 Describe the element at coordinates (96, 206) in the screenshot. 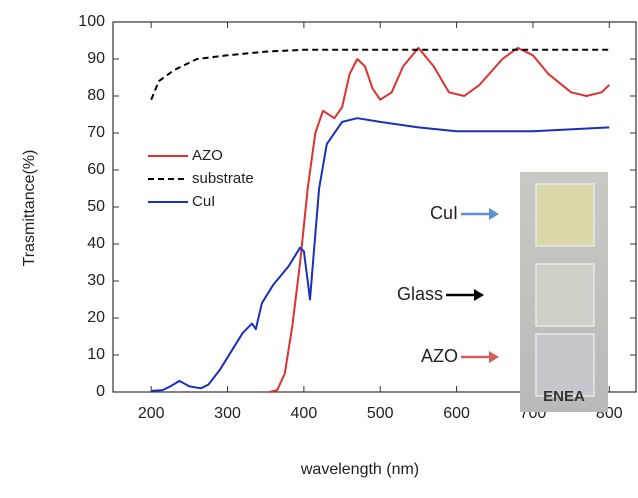

I see `y-tick-label: 50` at that location.